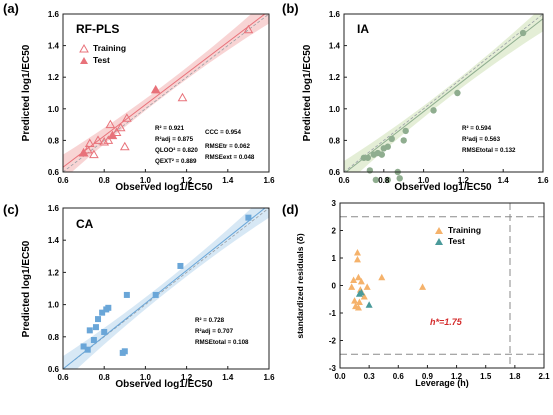 This screenshot has height=415, width=553. I want to click on panel-c-fit-line, so click(166, 288).